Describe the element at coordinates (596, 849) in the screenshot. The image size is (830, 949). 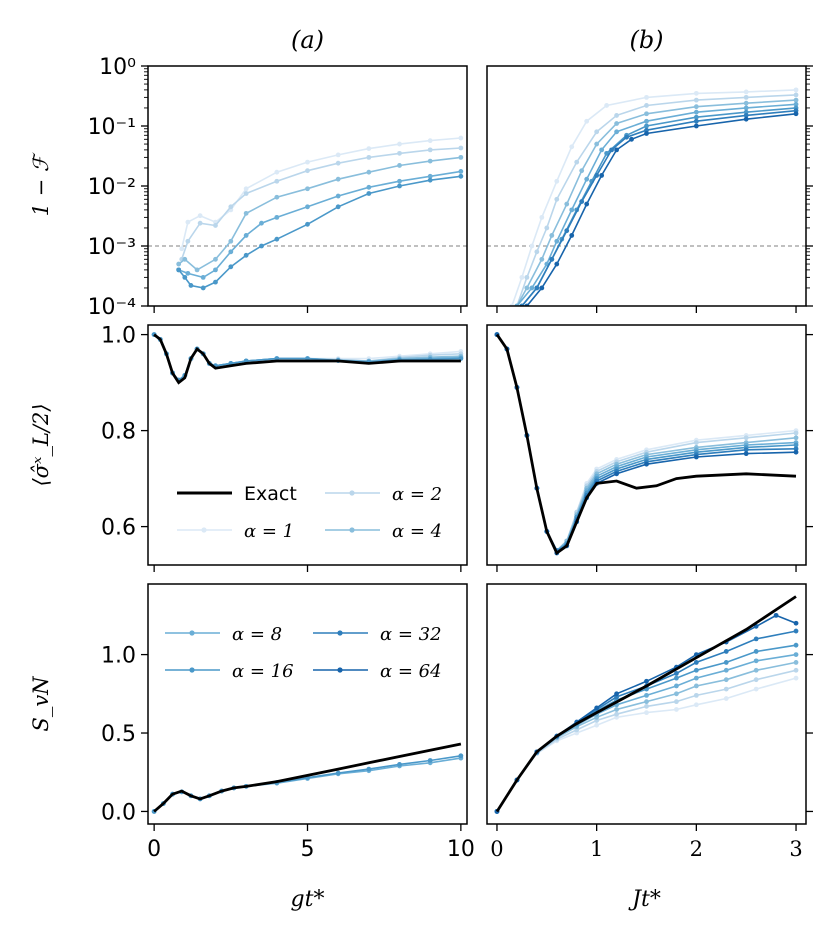
I see `xtick-label-b-entropy-1: 1` at that location.